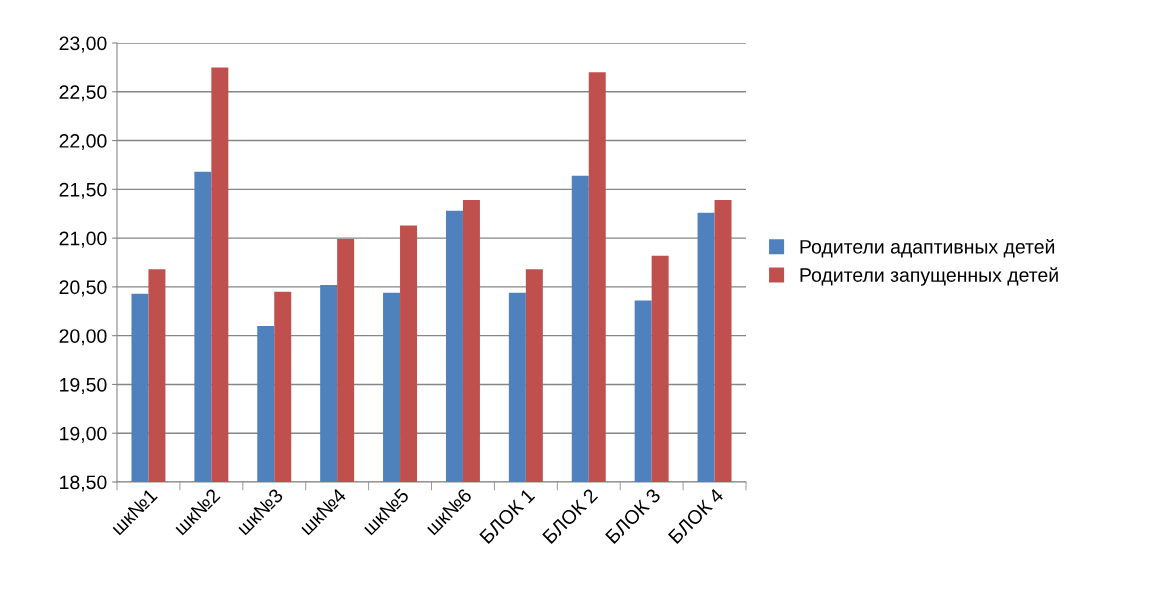  I want to click on y-tick-label: 23,00, so click(83, 44).